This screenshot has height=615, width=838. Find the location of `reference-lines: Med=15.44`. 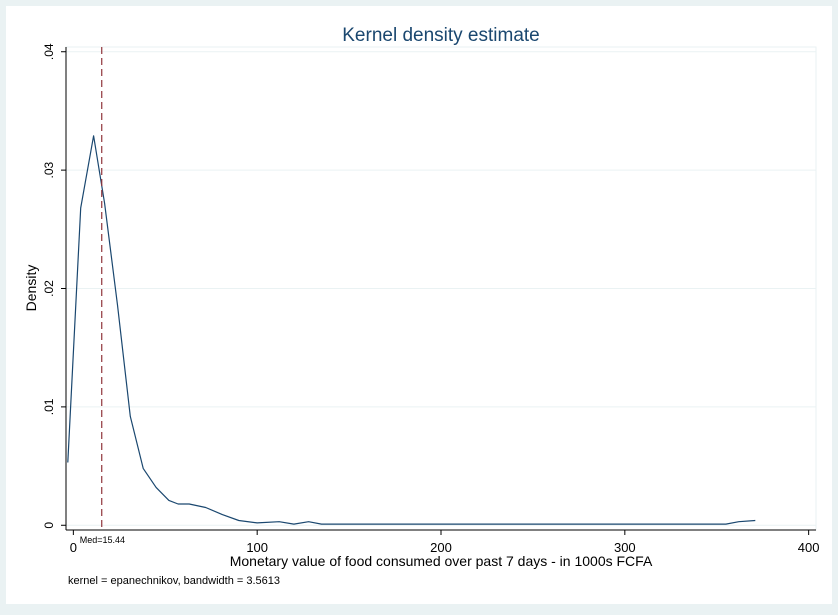

reference-lines: Med=15.44 is located at coordinates (102, 296).